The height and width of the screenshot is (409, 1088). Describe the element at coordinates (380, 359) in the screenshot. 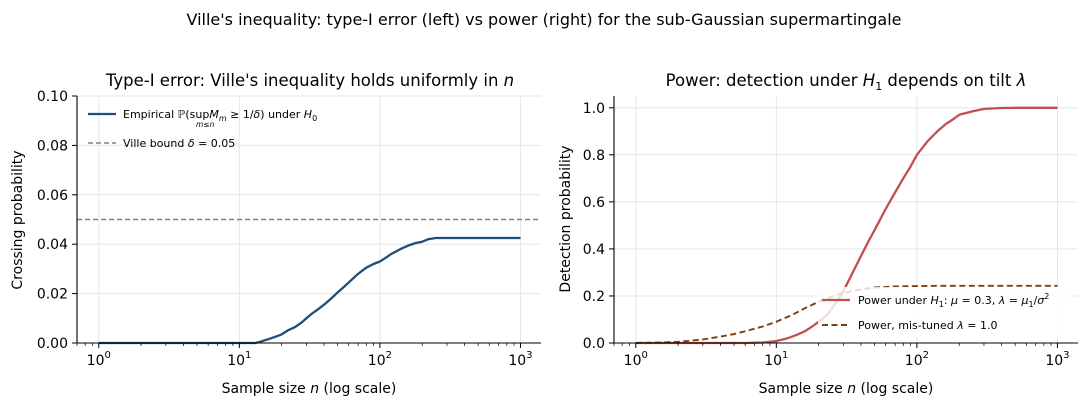

I see `left-x-tick-label-2: 10²` at that location.